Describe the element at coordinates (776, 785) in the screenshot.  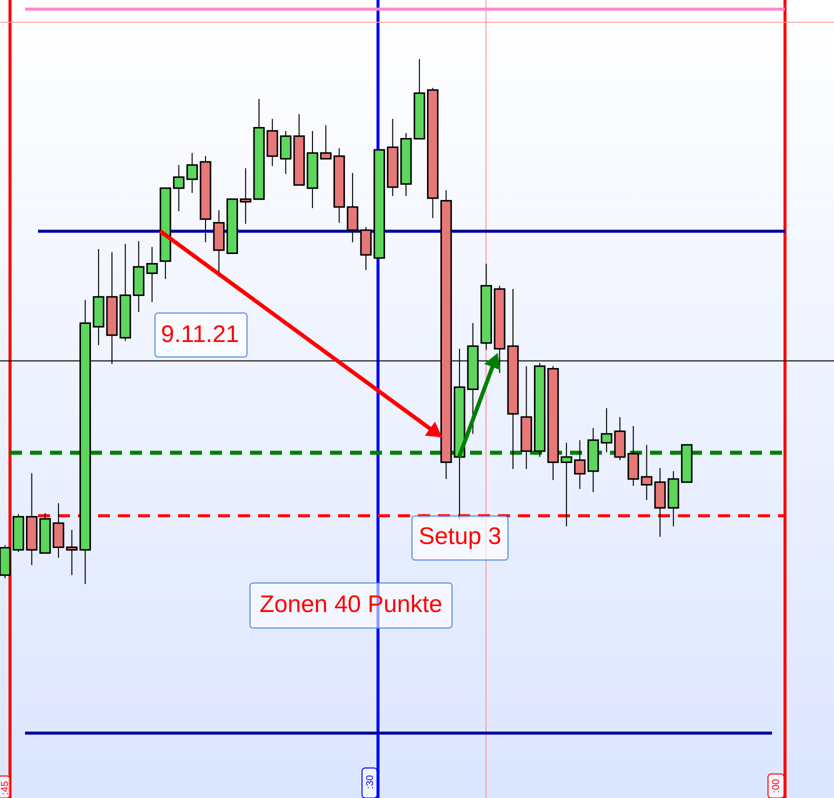
I see `text: :00` at that location.